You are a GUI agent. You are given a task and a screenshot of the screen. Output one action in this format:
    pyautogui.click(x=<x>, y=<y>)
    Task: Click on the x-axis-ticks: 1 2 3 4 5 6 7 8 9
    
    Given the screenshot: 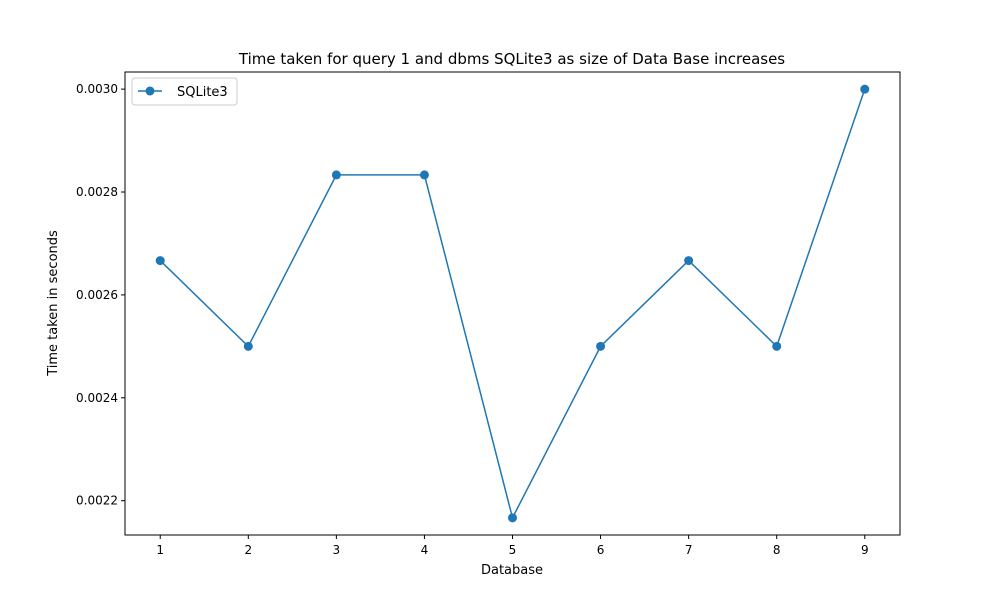 What is the action you would take?
    pyautogui.click(x=512, y=546)
    